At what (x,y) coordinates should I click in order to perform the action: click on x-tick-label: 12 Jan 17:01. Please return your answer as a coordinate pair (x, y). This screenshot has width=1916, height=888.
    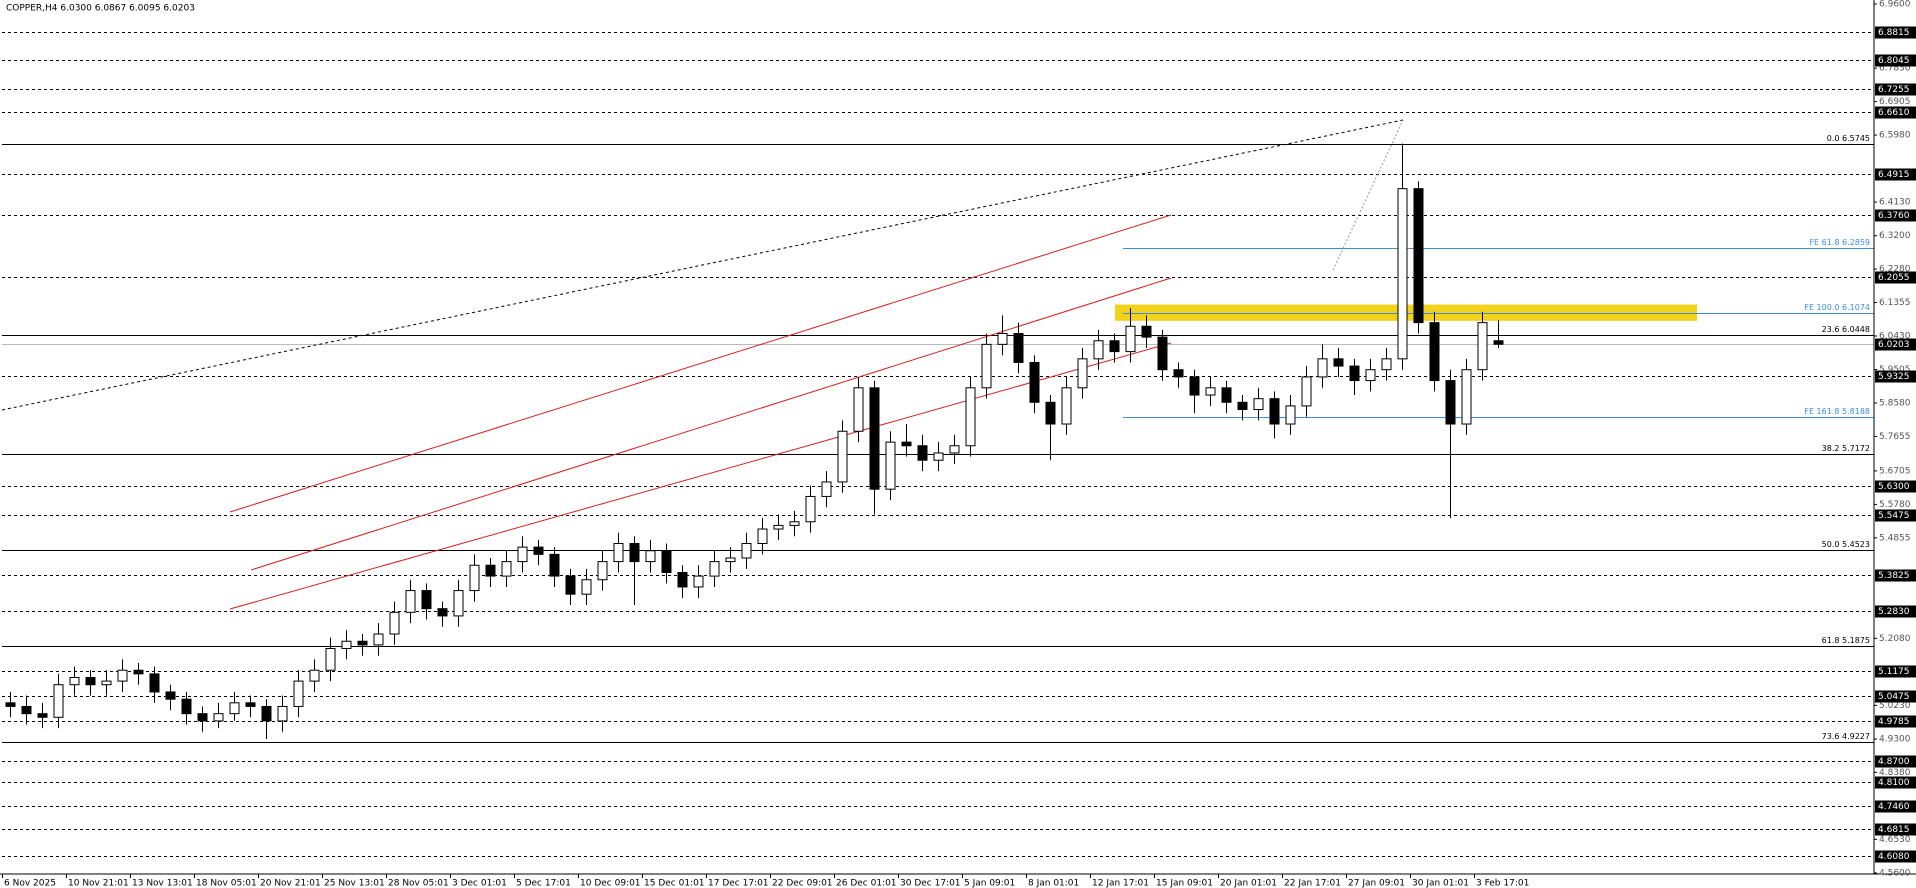
    Looking at the image, I should click on (1120, 883).